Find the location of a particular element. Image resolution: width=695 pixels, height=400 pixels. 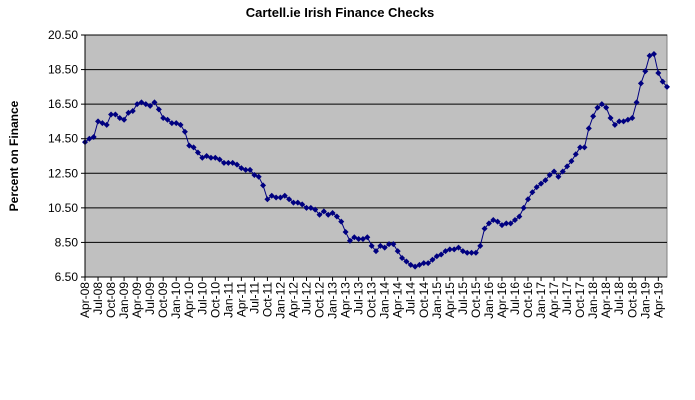

chart-title: Cartell.ie Irish Finance Checks is located at coordinates (340, 12).